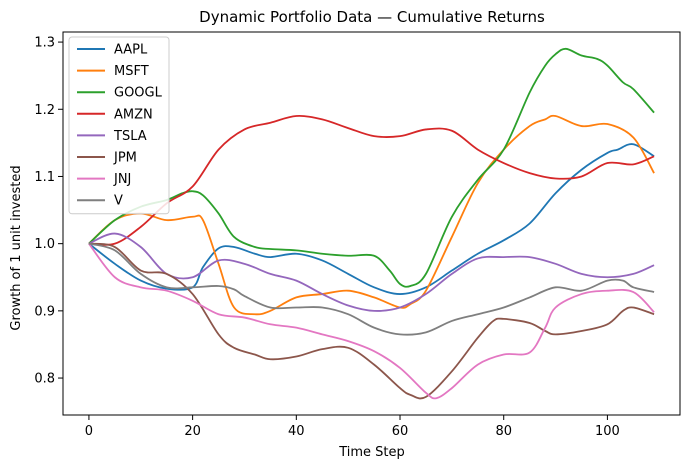 The height and width of the screenshot is (469, 691). I want to click on legend-label-jnj: JNJ, so click(122, 179).